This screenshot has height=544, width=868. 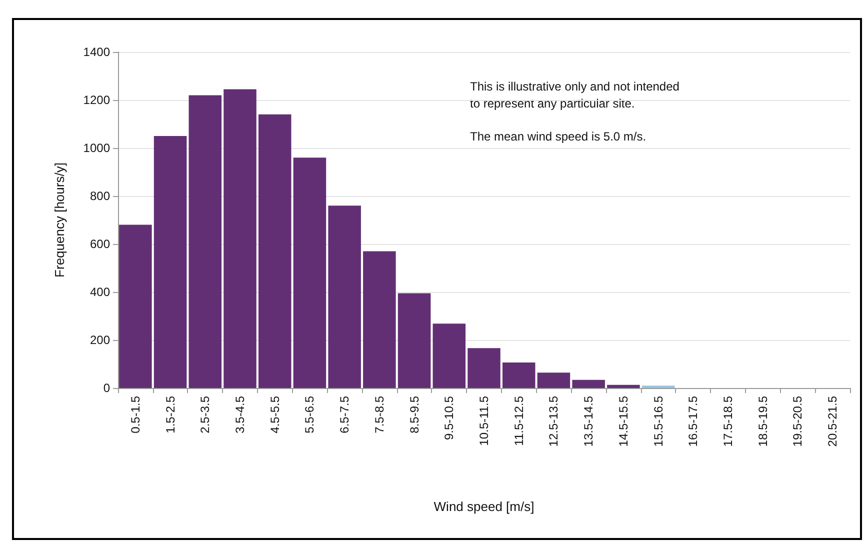 I want to click on y-tick-label: 1000, so click(x=96, y=148).